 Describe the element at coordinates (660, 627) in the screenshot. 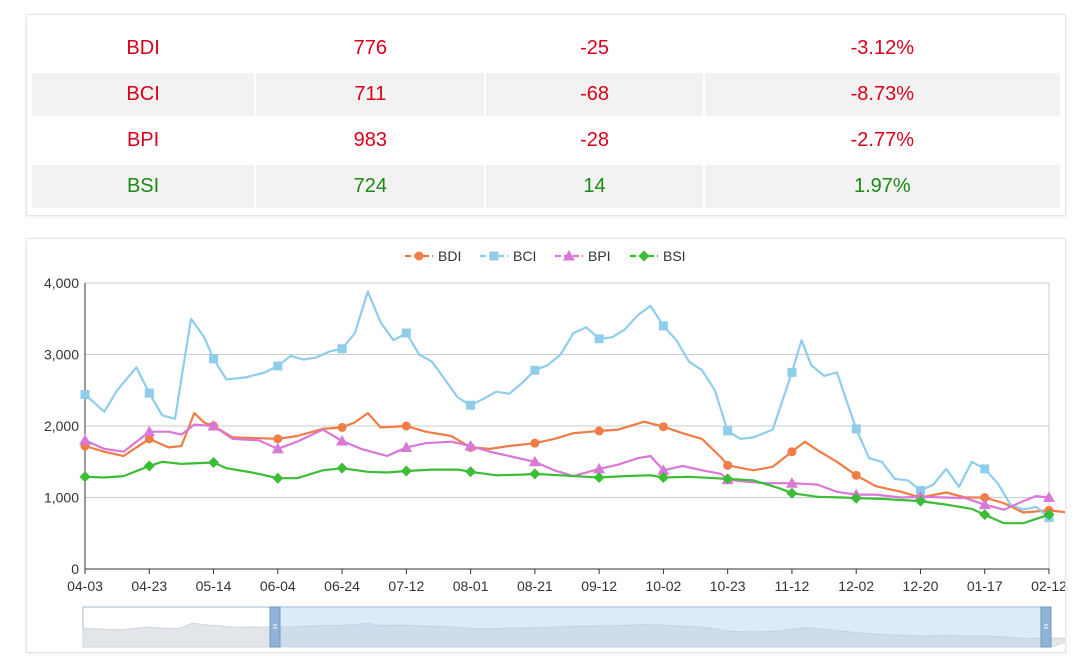

I see `zoom-selected-range` at that location.